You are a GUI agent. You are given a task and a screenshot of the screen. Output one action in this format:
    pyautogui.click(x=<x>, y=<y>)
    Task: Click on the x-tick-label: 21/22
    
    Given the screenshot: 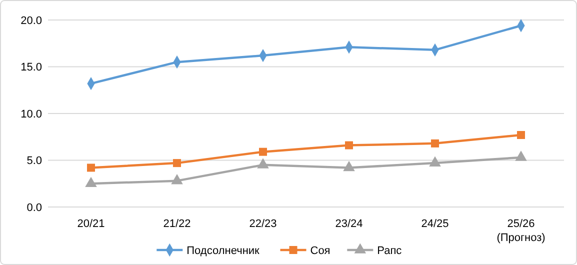 What is the action you would take?
    pyautogui.click(x=177, y=224)
    